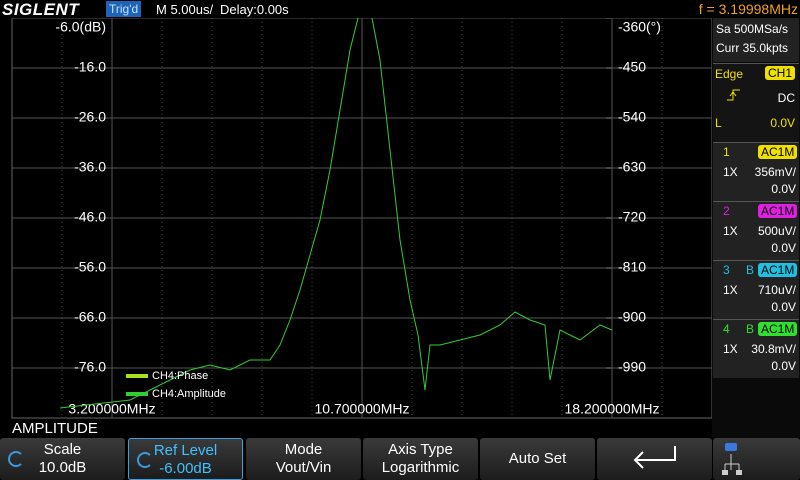 This screenshot has width=800, height=480. What do you see at coordinates (773, 349) in the screenshot?
I see `volt-scale: 30.8mV/` at bounding box center [773, 349].